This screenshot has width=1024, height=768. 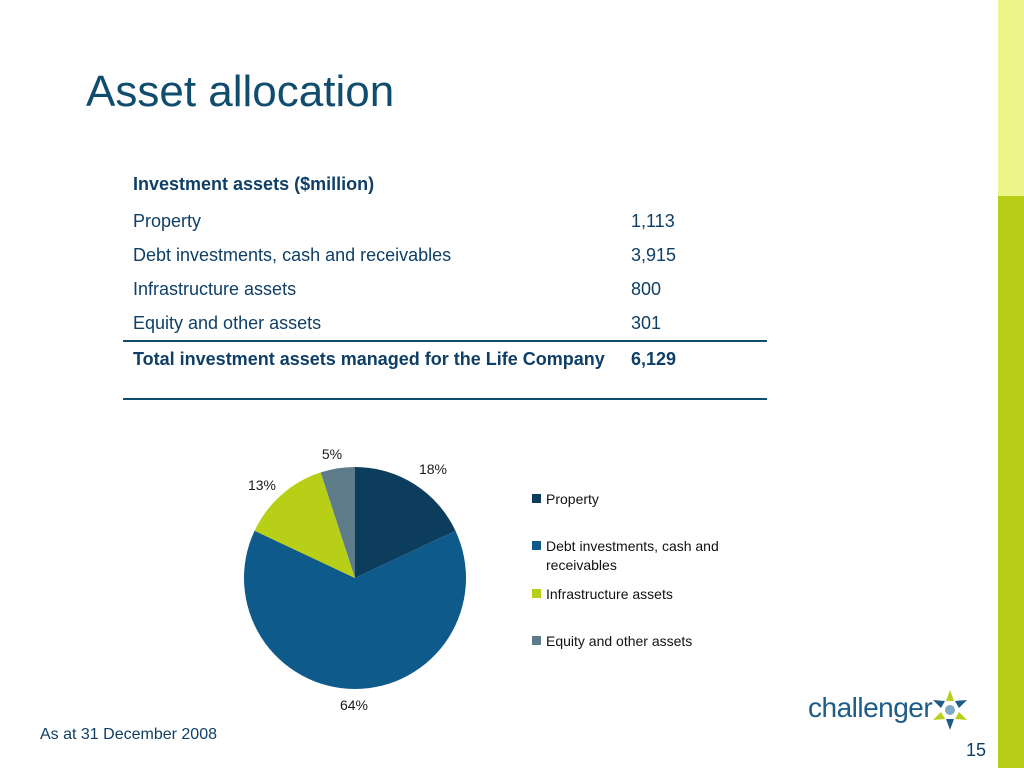 What do you see at coordinates (227, 322) in the screenshot?
I see `row-label: Equity and other assets` at bounding box center [227, 322].